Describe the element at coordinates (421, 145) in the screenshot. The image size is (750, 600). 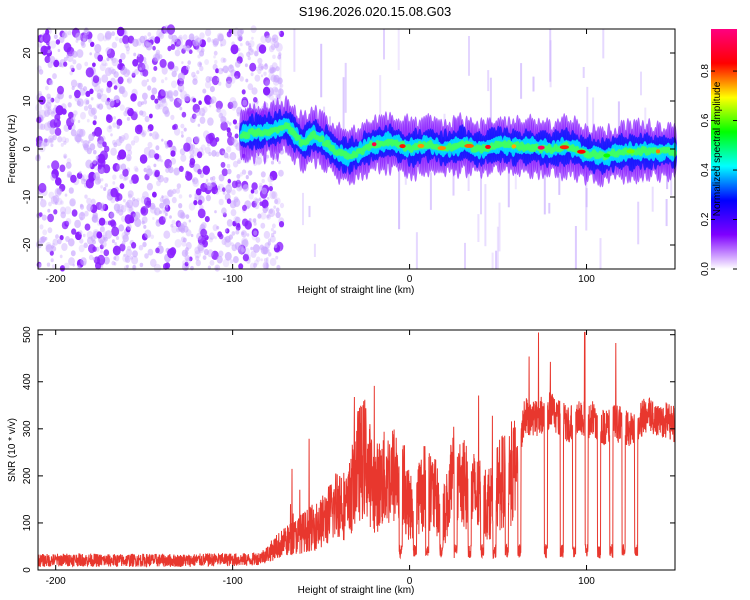
I see `ridge-hotspot` at that location.